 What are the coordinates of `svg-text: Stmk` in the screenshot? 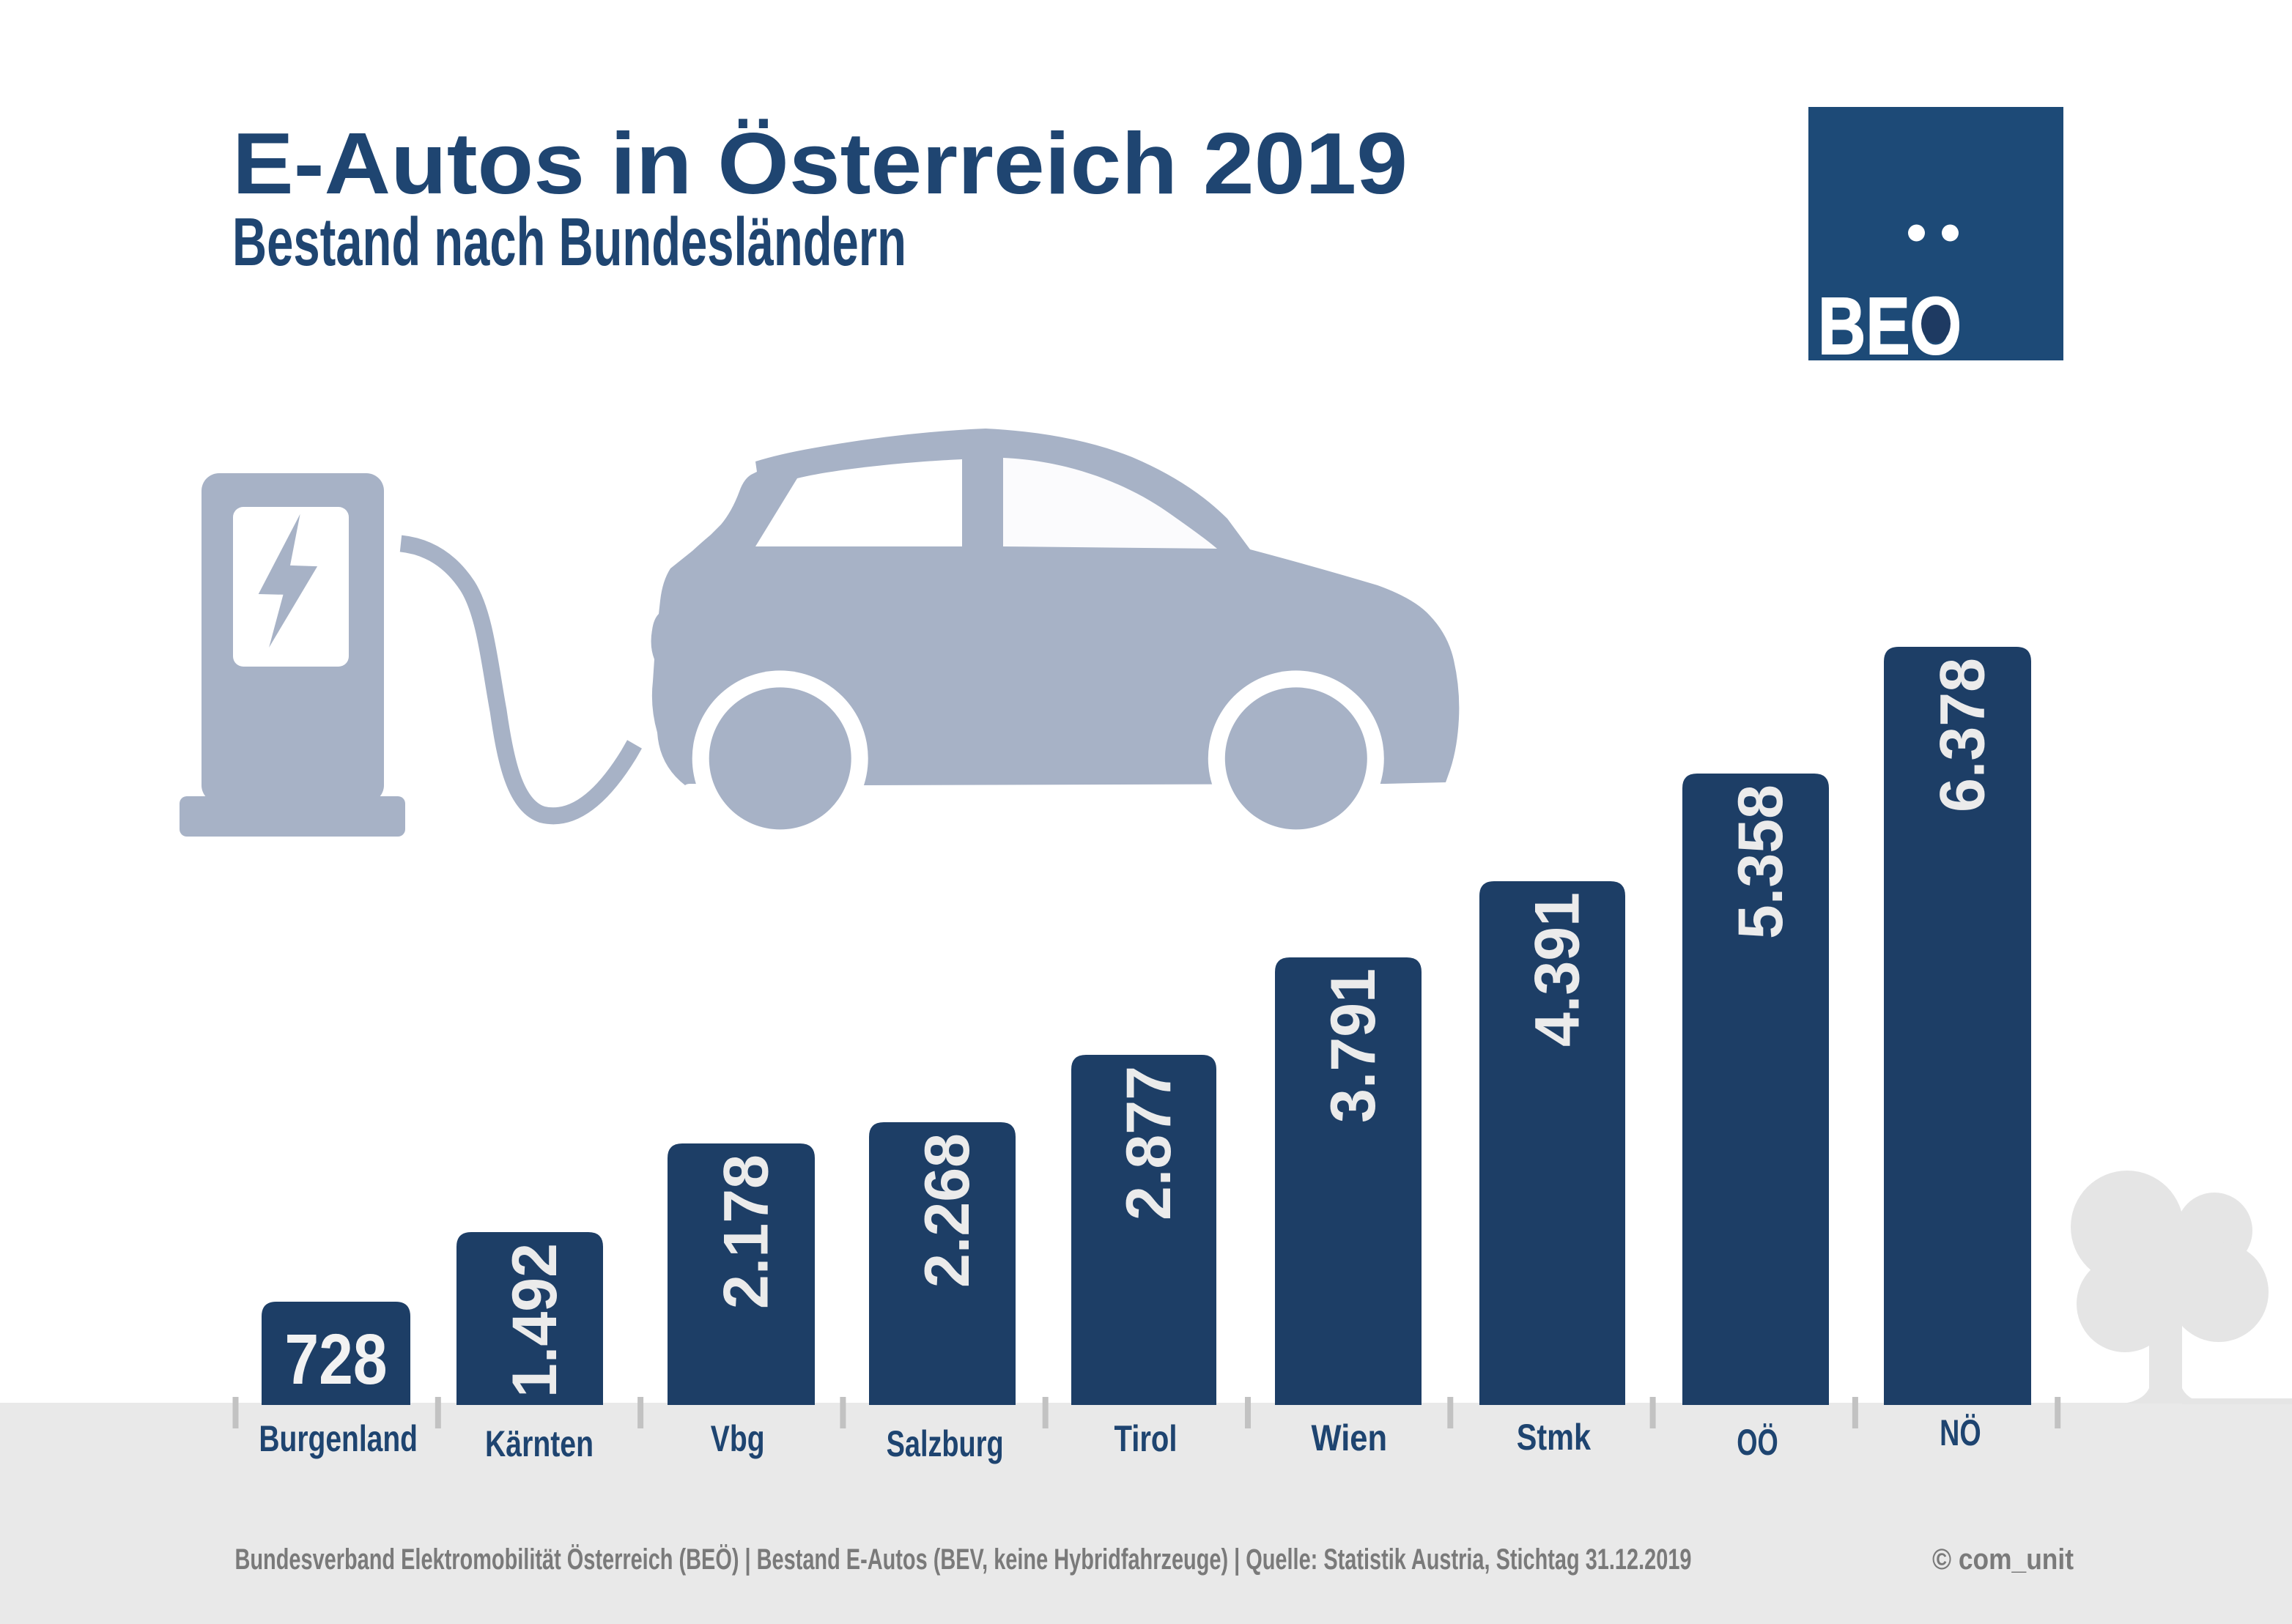 It's located at (1554, 1438).